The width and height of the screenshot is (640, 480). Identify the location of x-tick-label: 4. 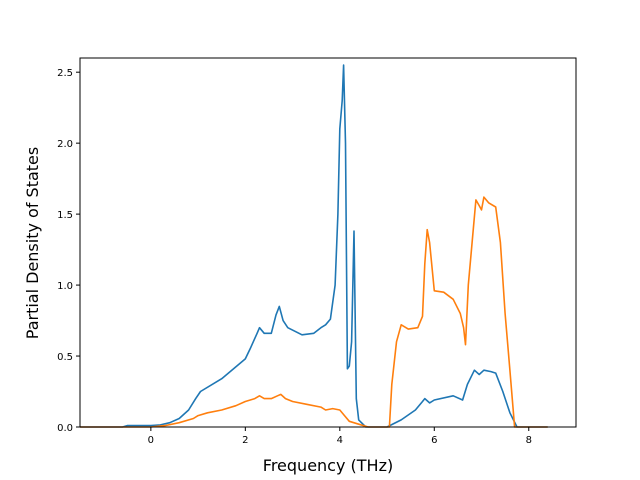
(340, 440).